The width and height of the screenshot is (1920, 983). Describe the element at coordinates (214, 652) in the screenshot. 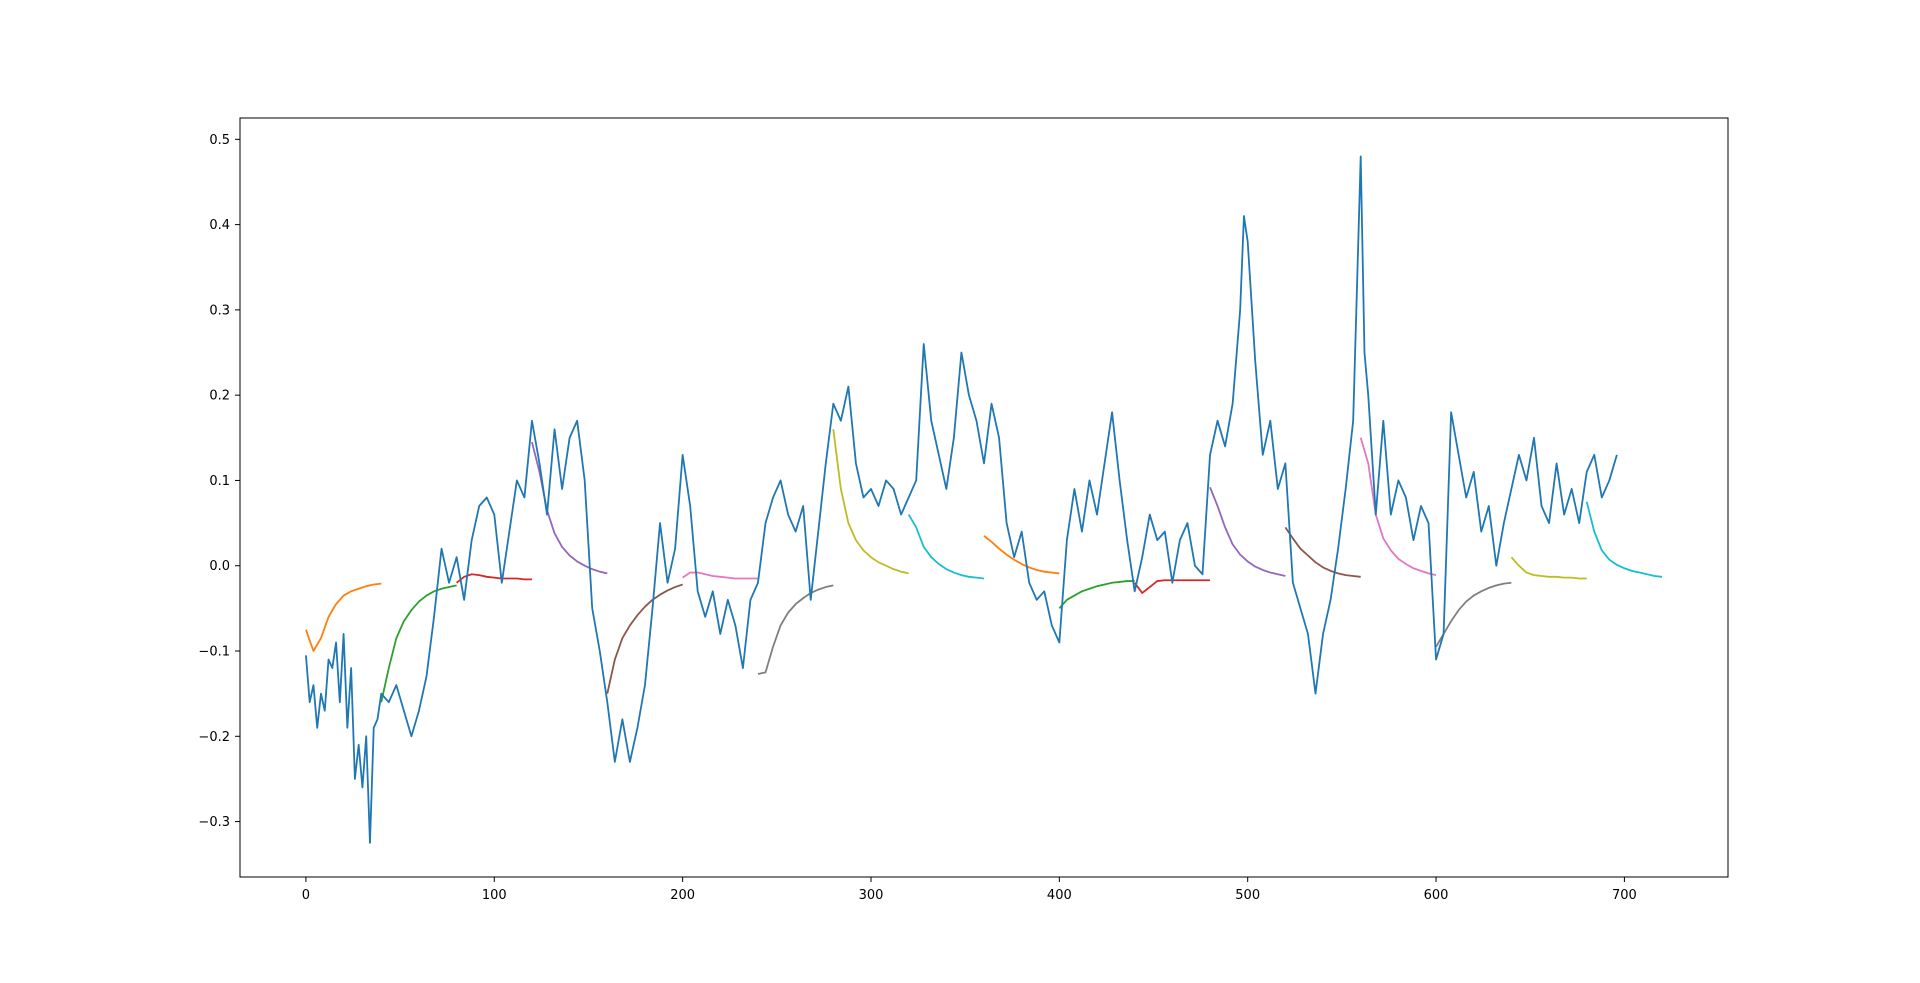

I see `y-tick-label: −0.1` at that location.